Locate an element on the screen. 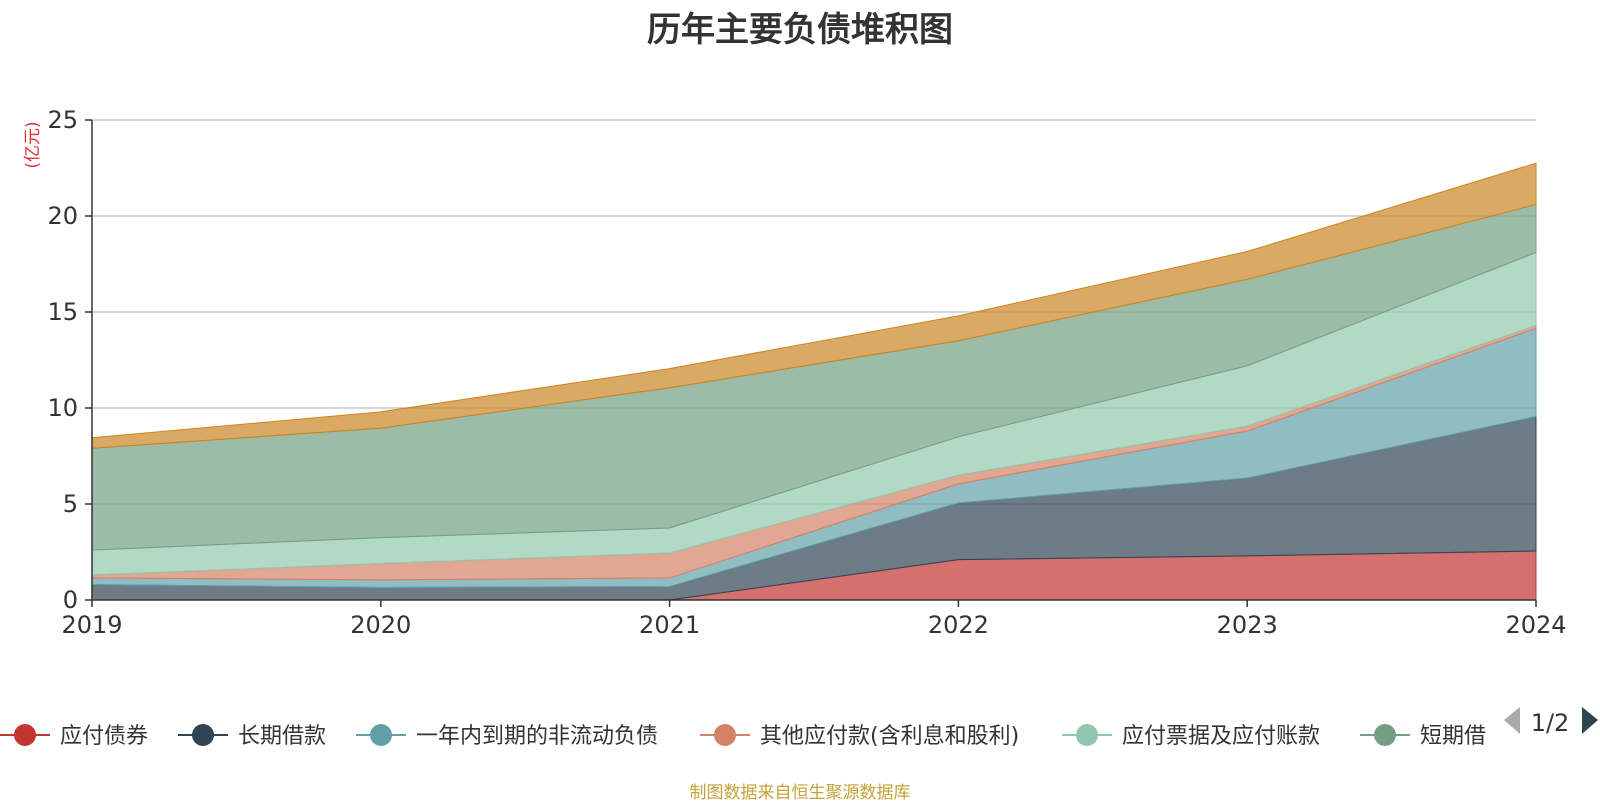 The width and height of the screenshot is (1600, 803). legend-label: 应付债券 is located at coordinates (104, 736).